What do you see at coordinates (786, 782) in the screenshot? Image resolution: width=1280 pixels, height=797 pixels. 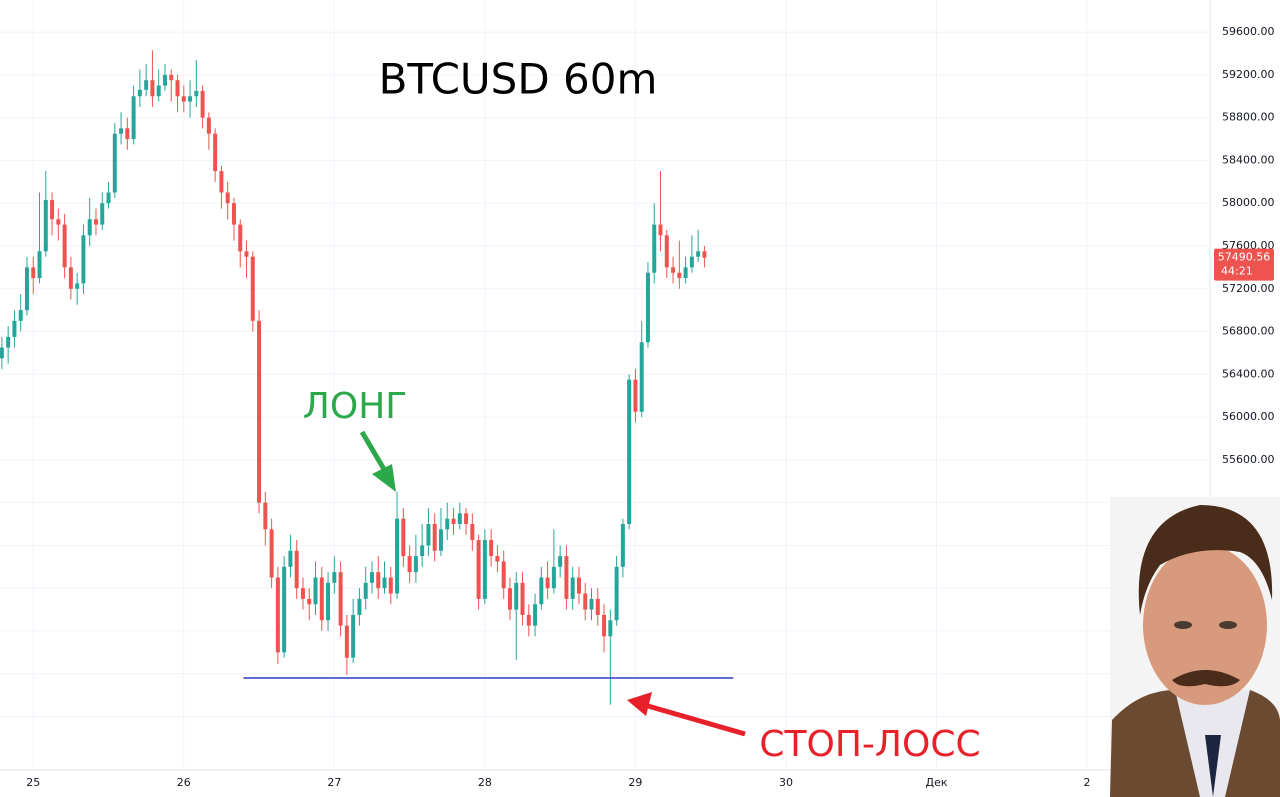 I see `x-tick-label: 30` at bounding box center [786, 782].